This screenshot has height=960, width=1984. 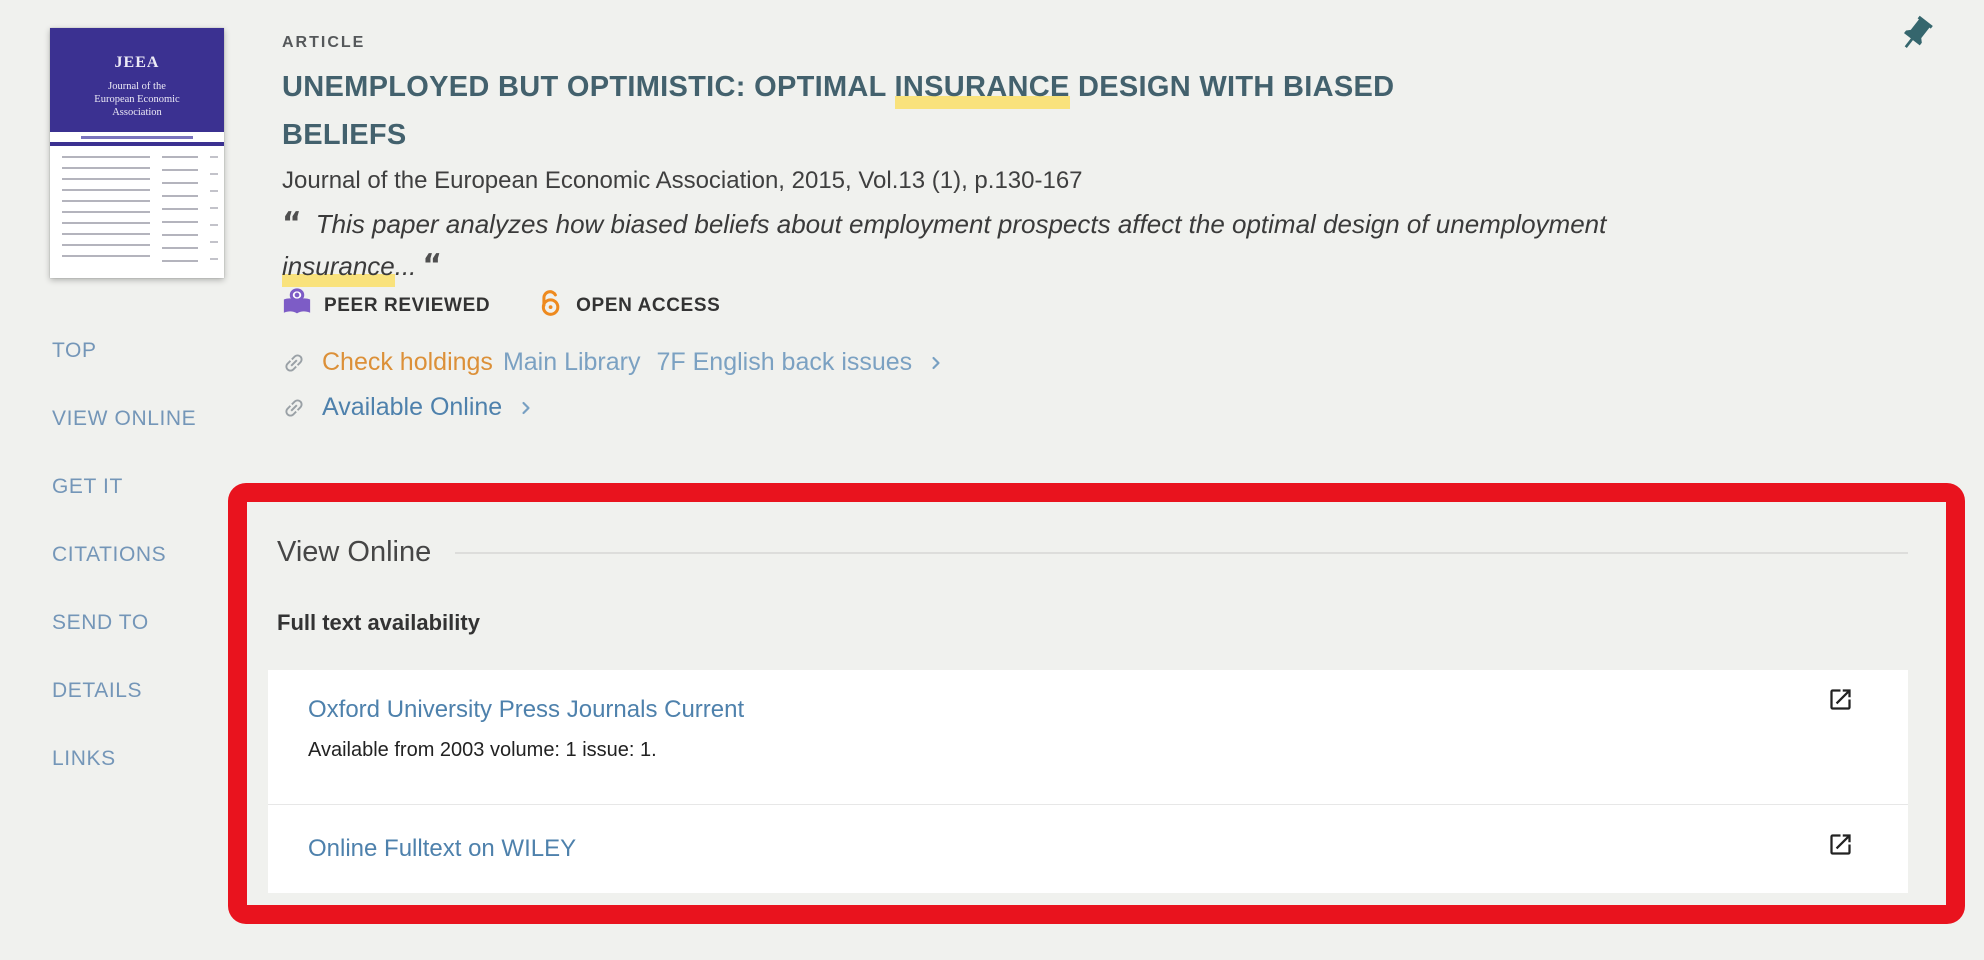 What do you see at coordinates (97, 690) in the screenshot?
I see `sidebar-item-details: DETAILS` at bounding box center [97, 690].